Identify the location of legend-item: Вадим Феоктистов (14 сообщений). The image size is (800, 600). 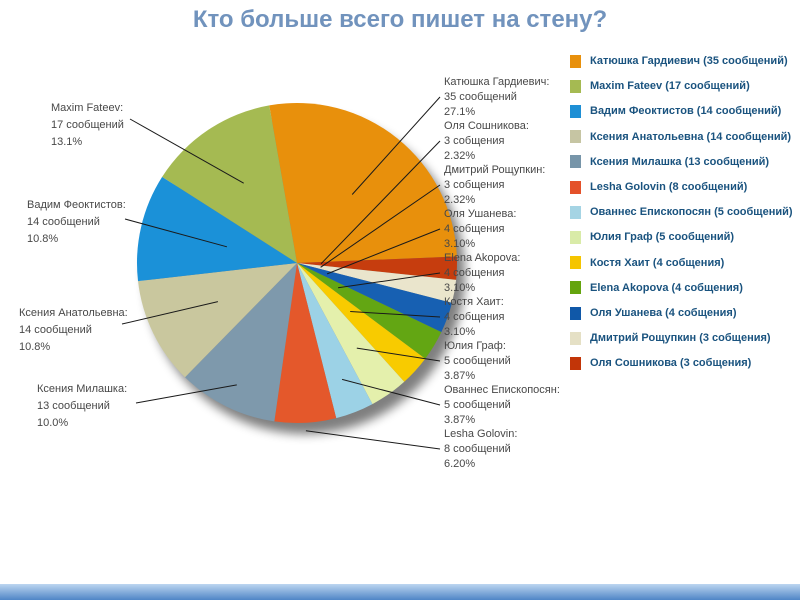
(675, 111).